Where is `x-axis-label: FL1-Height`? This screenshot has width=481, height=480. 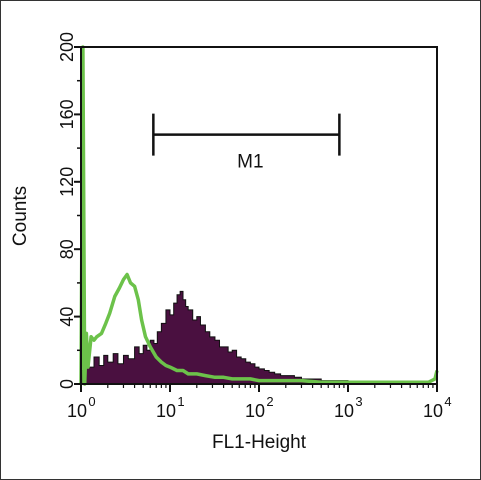 x-axis-label: FL1-Height is located at coordinates (259, 442).